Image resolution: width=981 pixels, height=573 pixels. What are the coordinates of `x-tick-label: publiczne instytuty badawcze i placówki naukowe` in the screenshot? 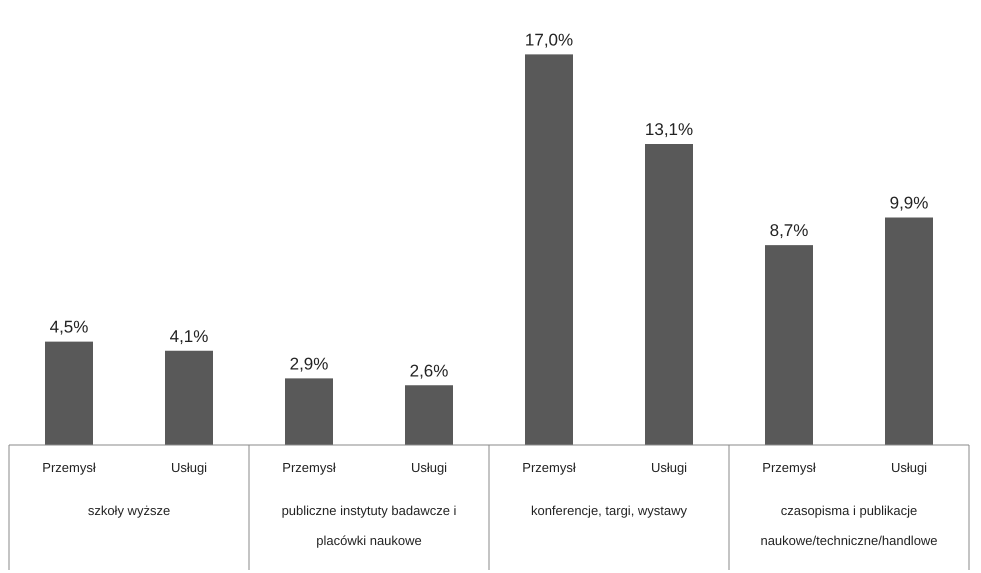 It's located at (369, 525).